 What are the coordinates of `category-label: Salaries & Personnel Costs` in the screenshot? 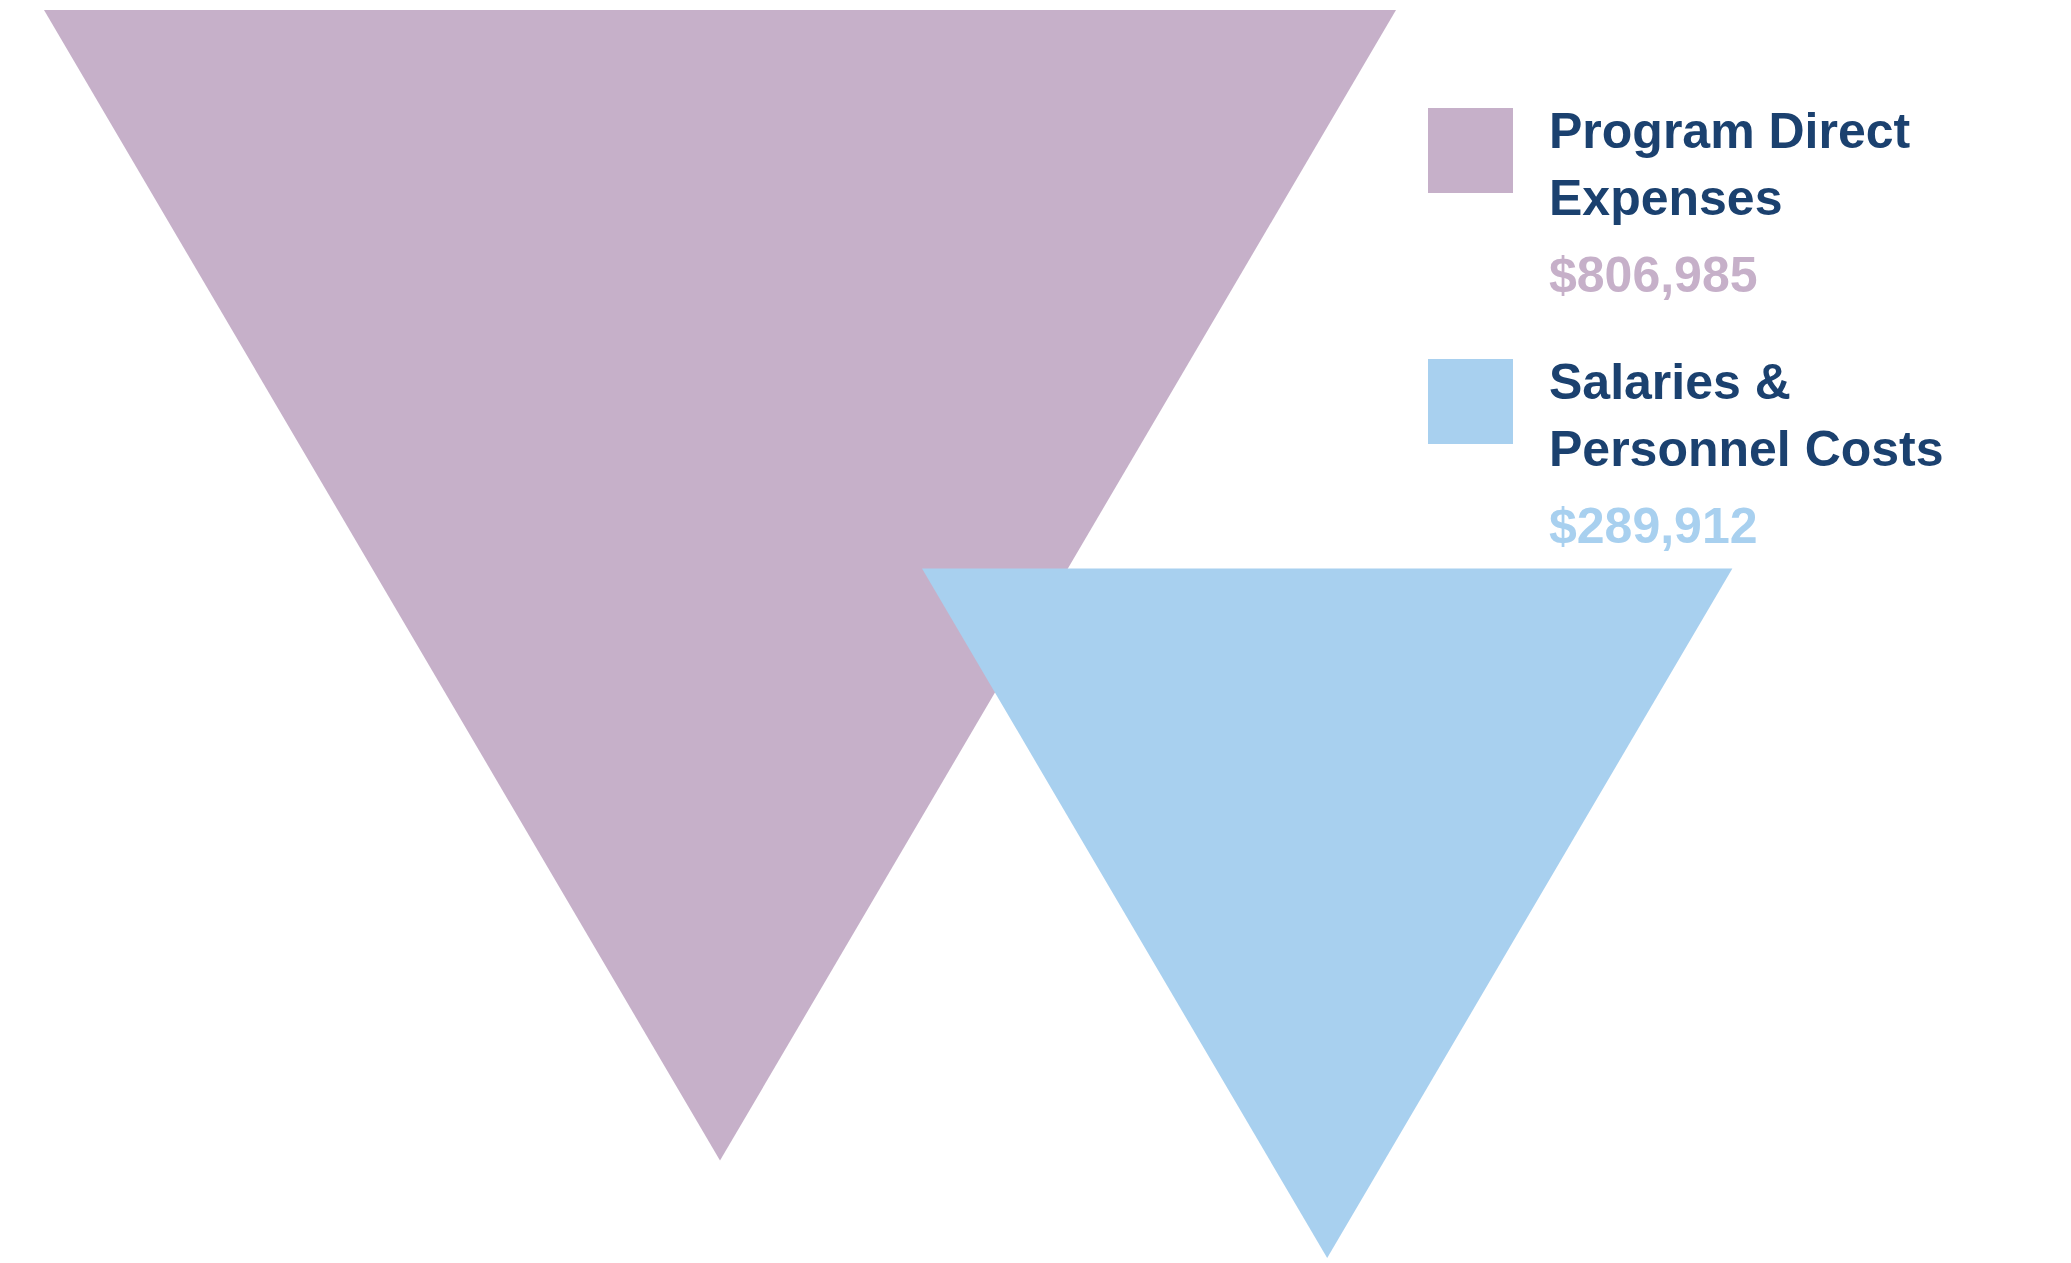 It's located at (1746, 415).